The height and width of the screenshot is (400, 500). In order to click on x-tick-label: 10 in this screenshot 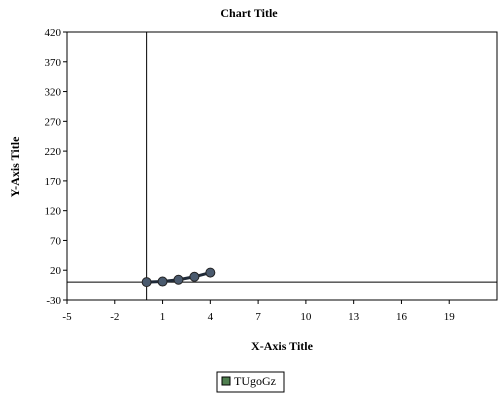, I will do `click(306, 317)`.